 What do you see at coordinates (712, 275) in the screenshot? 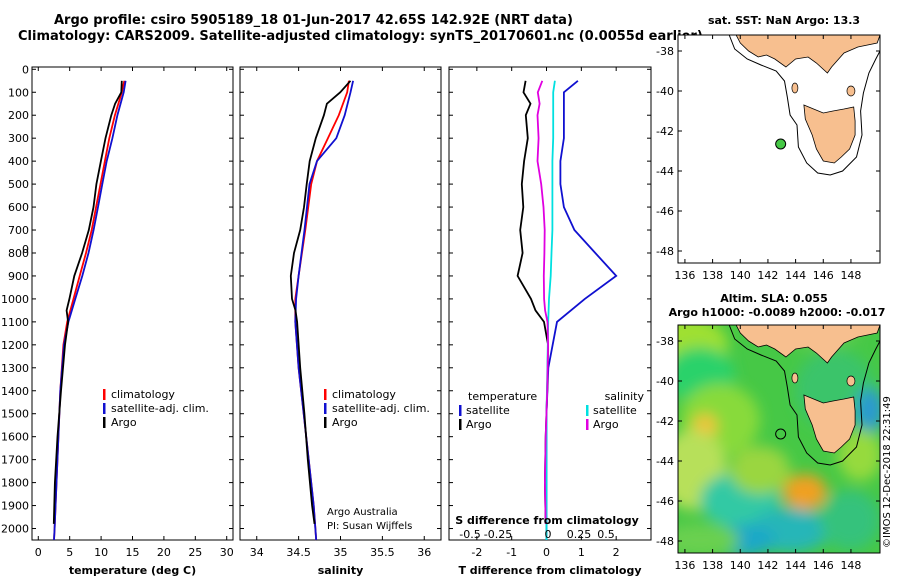
I see `lon-tick-label: 138` at bounding box center [712, 275].